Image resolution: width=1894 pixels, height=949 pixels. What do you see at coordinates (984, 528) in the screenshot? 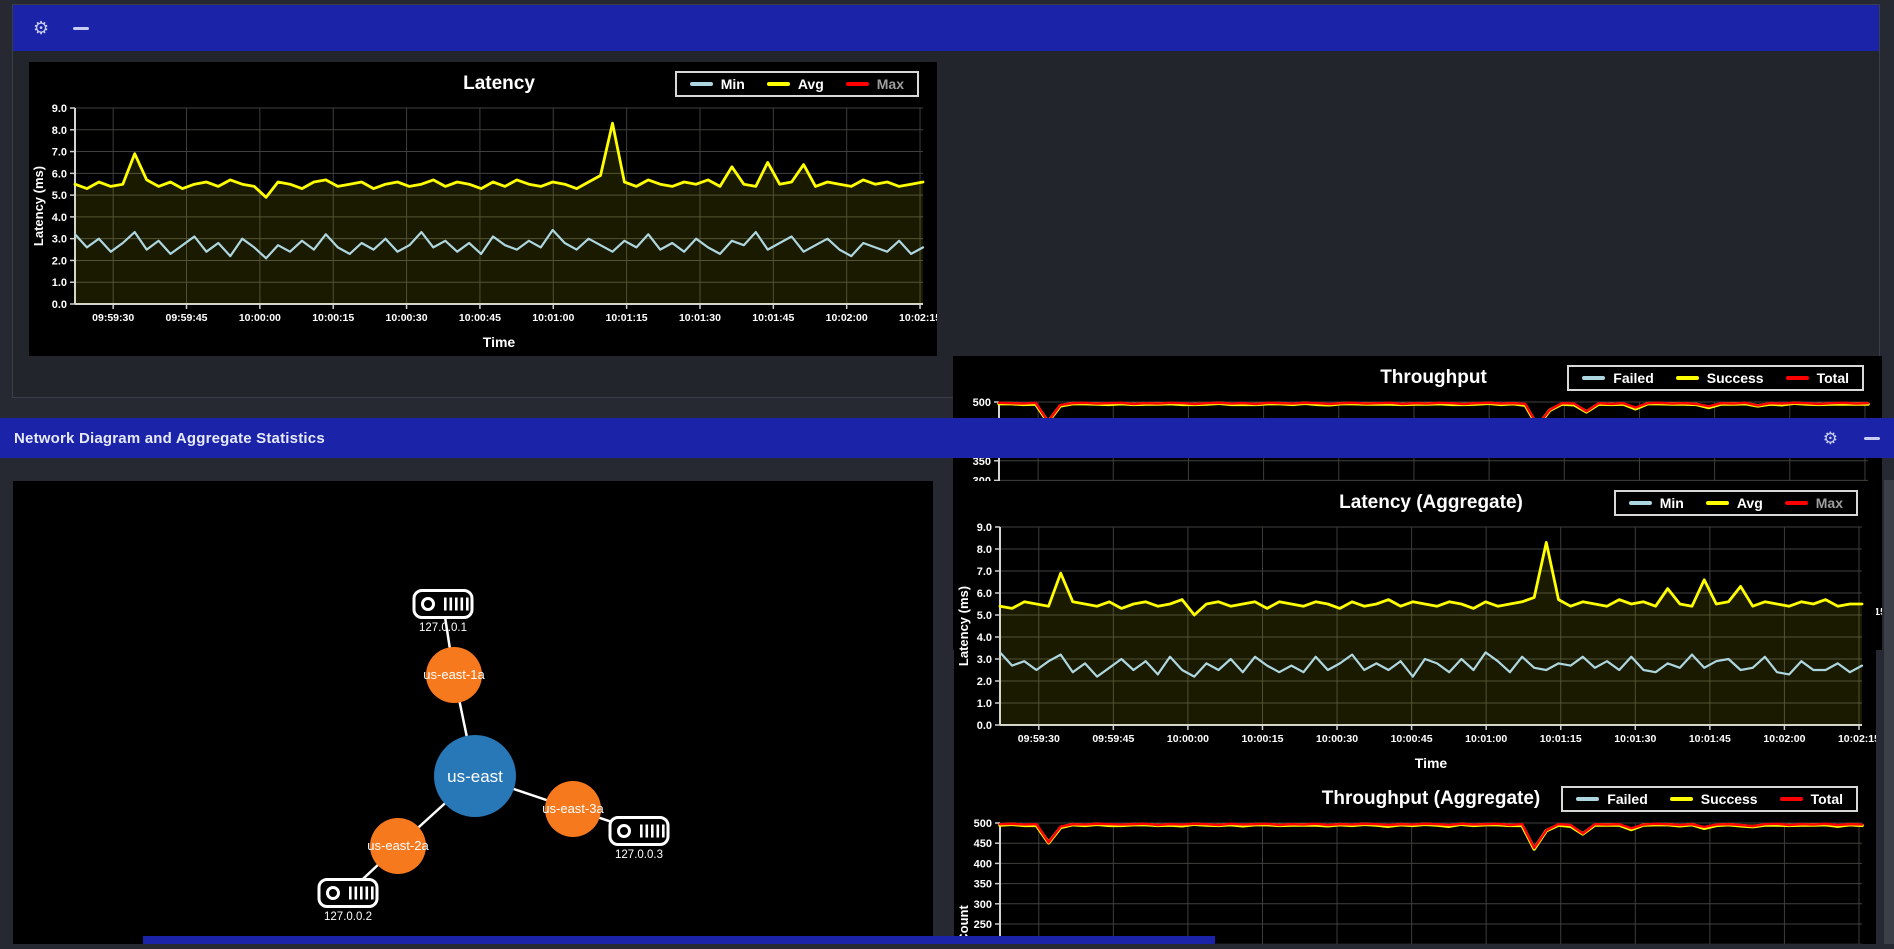
I see `svg-text: 9.0` at bounding box center [984, 528].